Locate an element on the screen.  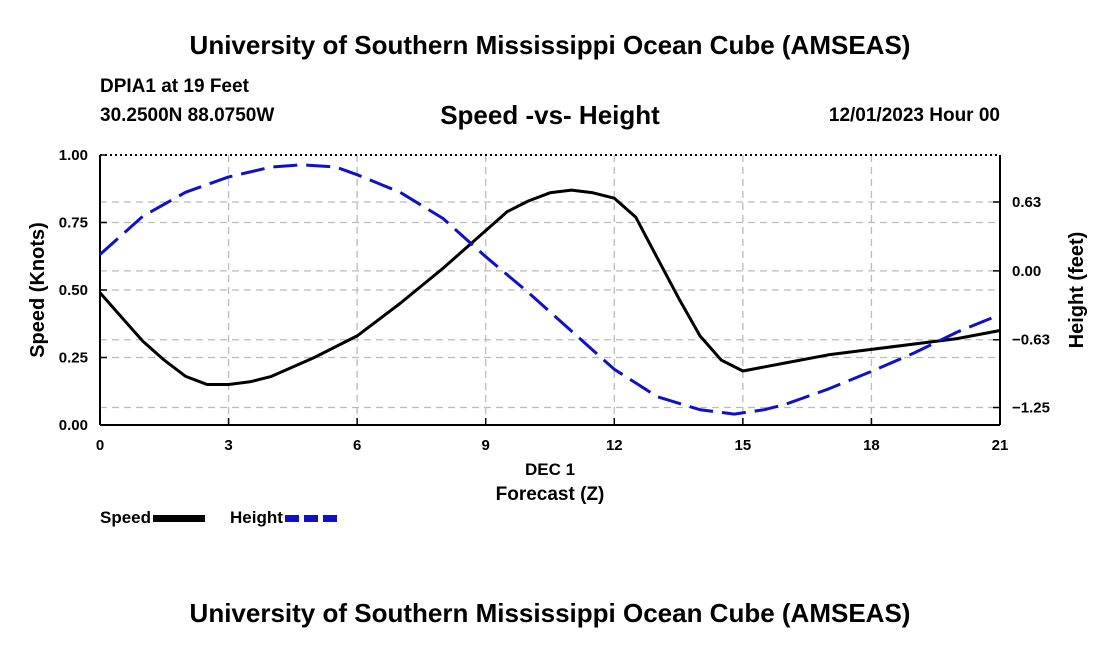
legend-height-swatch is located at coordinates (310, 518).